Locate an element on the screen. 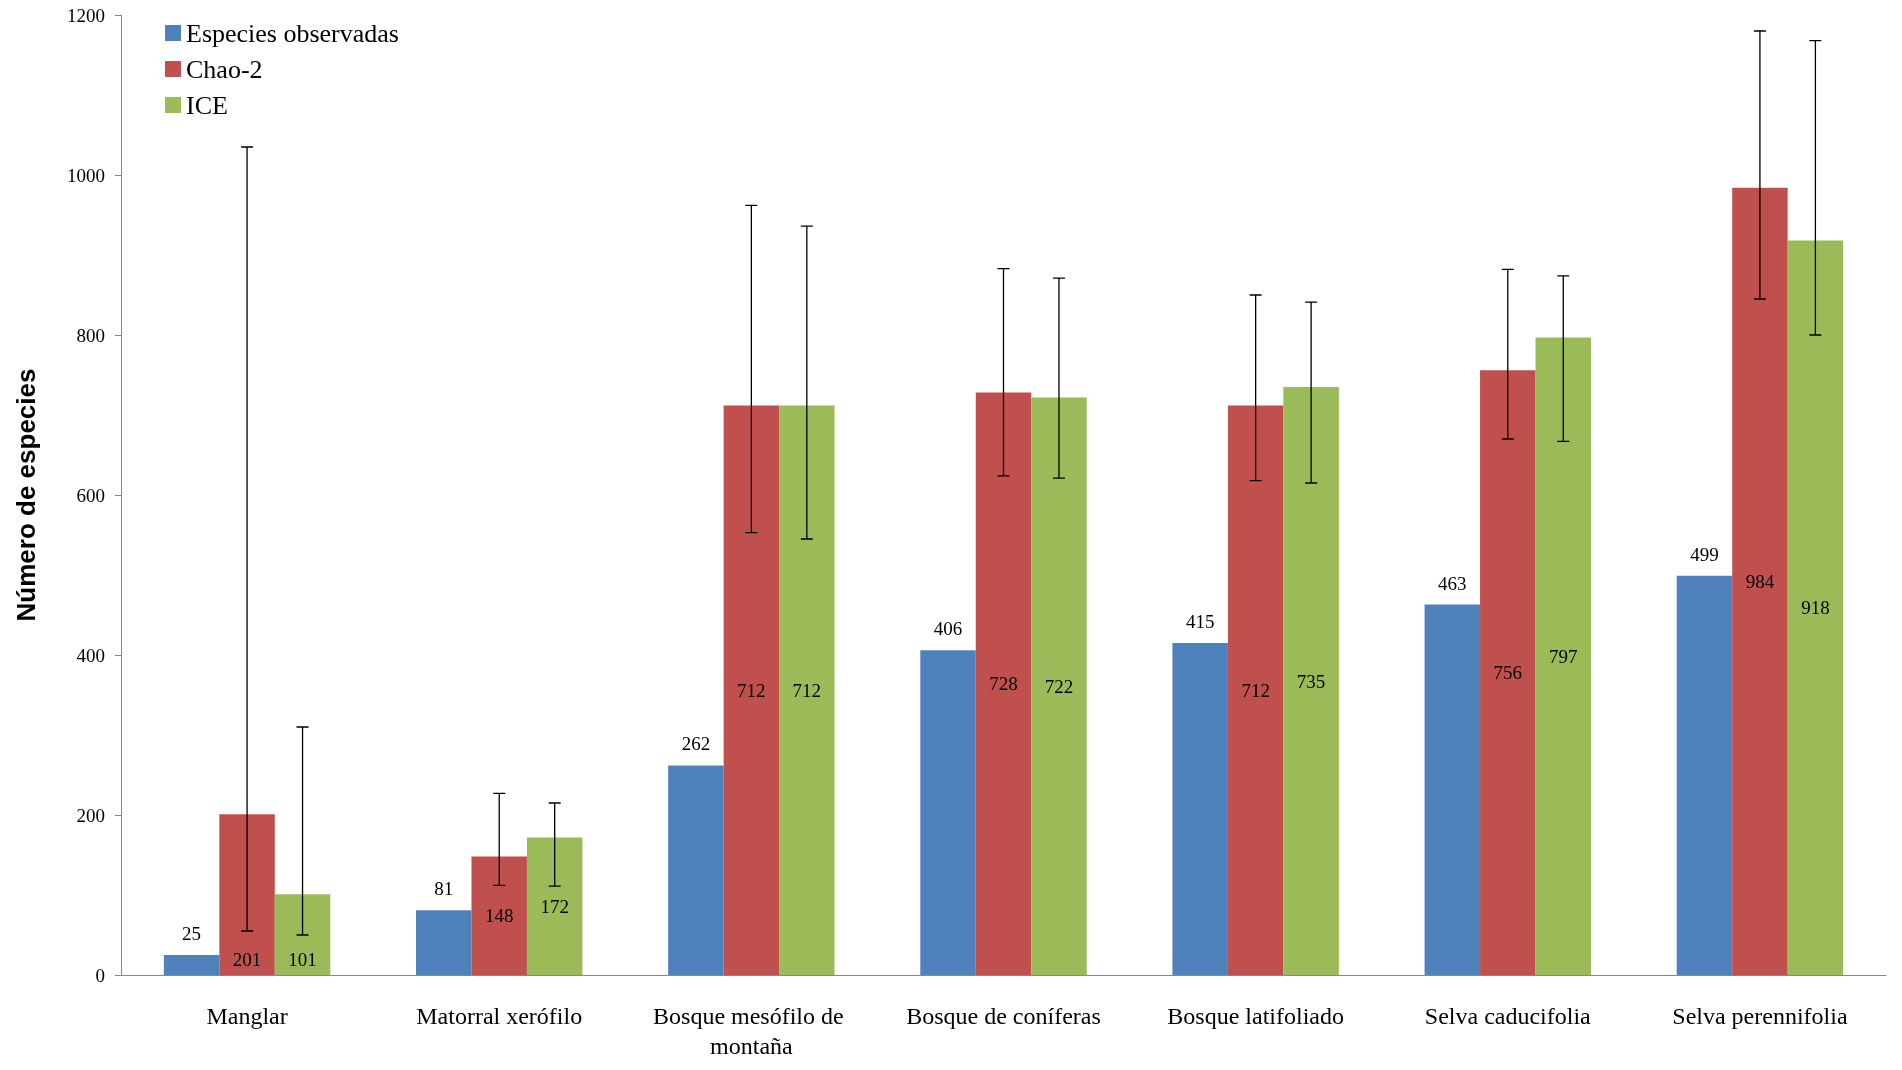  data-label: 25 is located at coordinates (192, 933).